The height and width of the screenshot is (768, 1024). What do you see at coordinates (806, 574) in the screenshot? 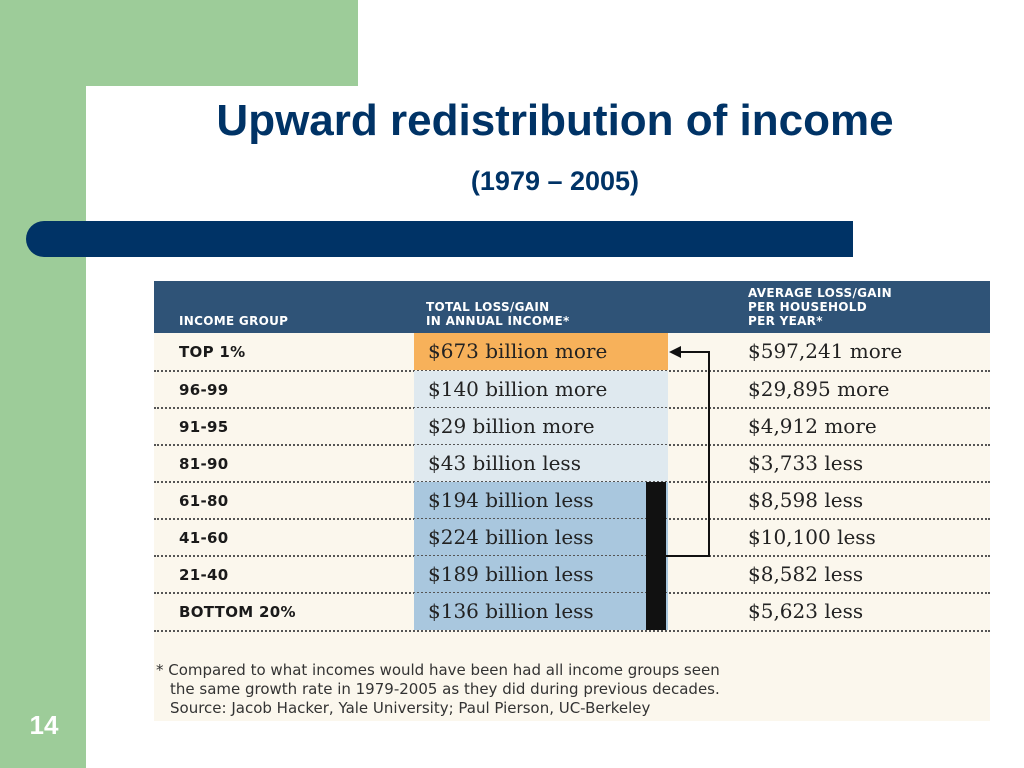
I see `average-change-cell: $8,582 less` at bounding box center [806, 574].